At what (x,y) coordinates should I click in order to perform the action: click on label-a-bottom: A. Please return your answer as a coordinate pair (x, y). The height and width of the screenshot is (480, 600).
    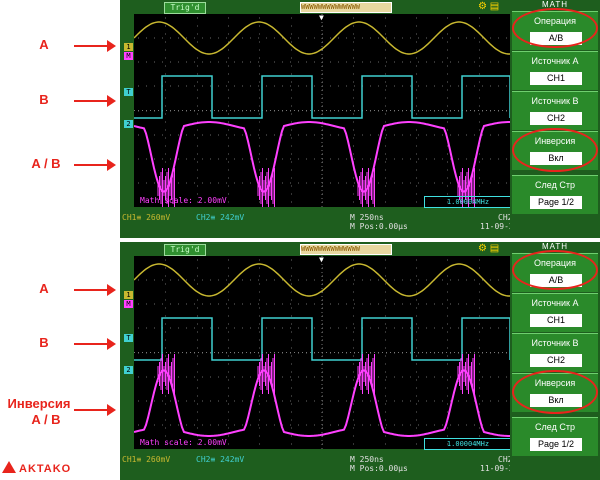
    Looking at the image, I should click on (44, 288).